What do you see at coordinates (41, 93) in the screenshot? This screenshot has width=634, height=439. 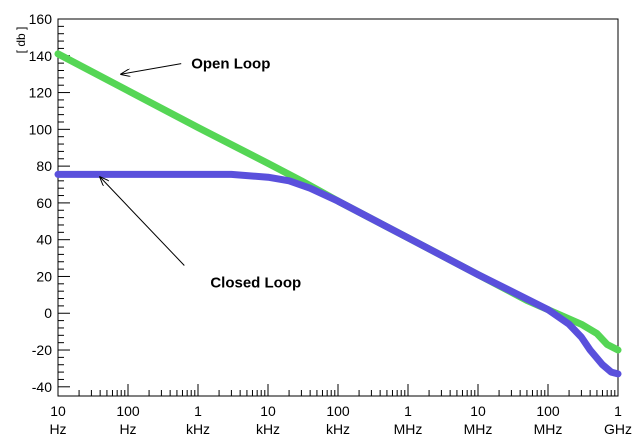 I see `y-tick-label: 120` at bounding box center [41, 93].